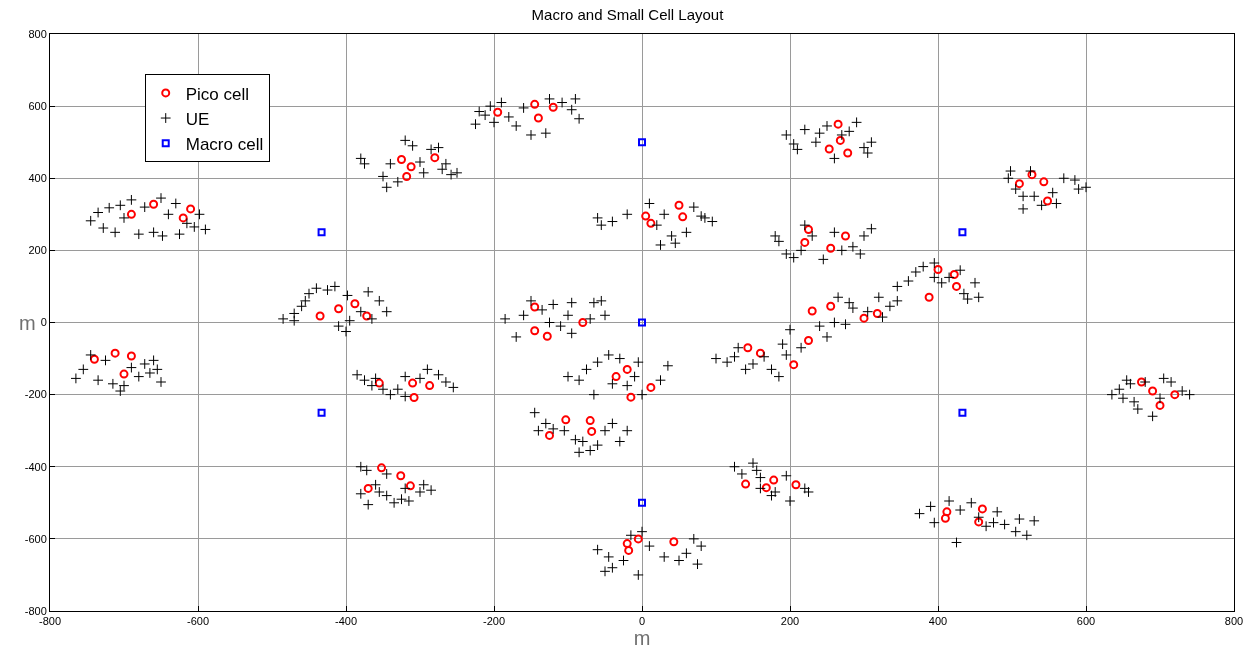 The height and width of the screenshot is (655, 1255). I want to click on x-tick-label: 800, so click(1234, 621).